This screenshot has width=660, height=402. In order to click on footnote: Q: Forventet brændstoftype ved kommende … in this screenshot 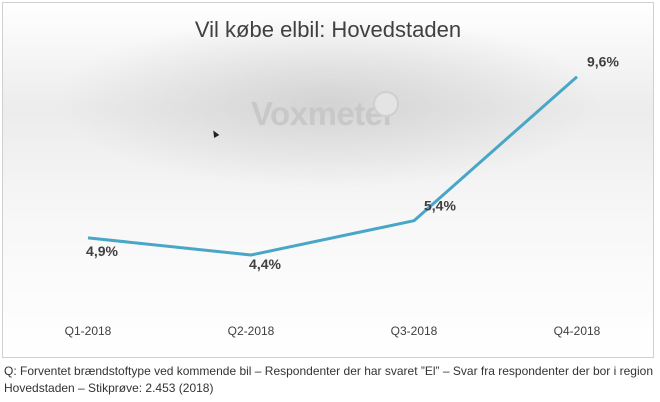, I will do `click(328, 379)`.